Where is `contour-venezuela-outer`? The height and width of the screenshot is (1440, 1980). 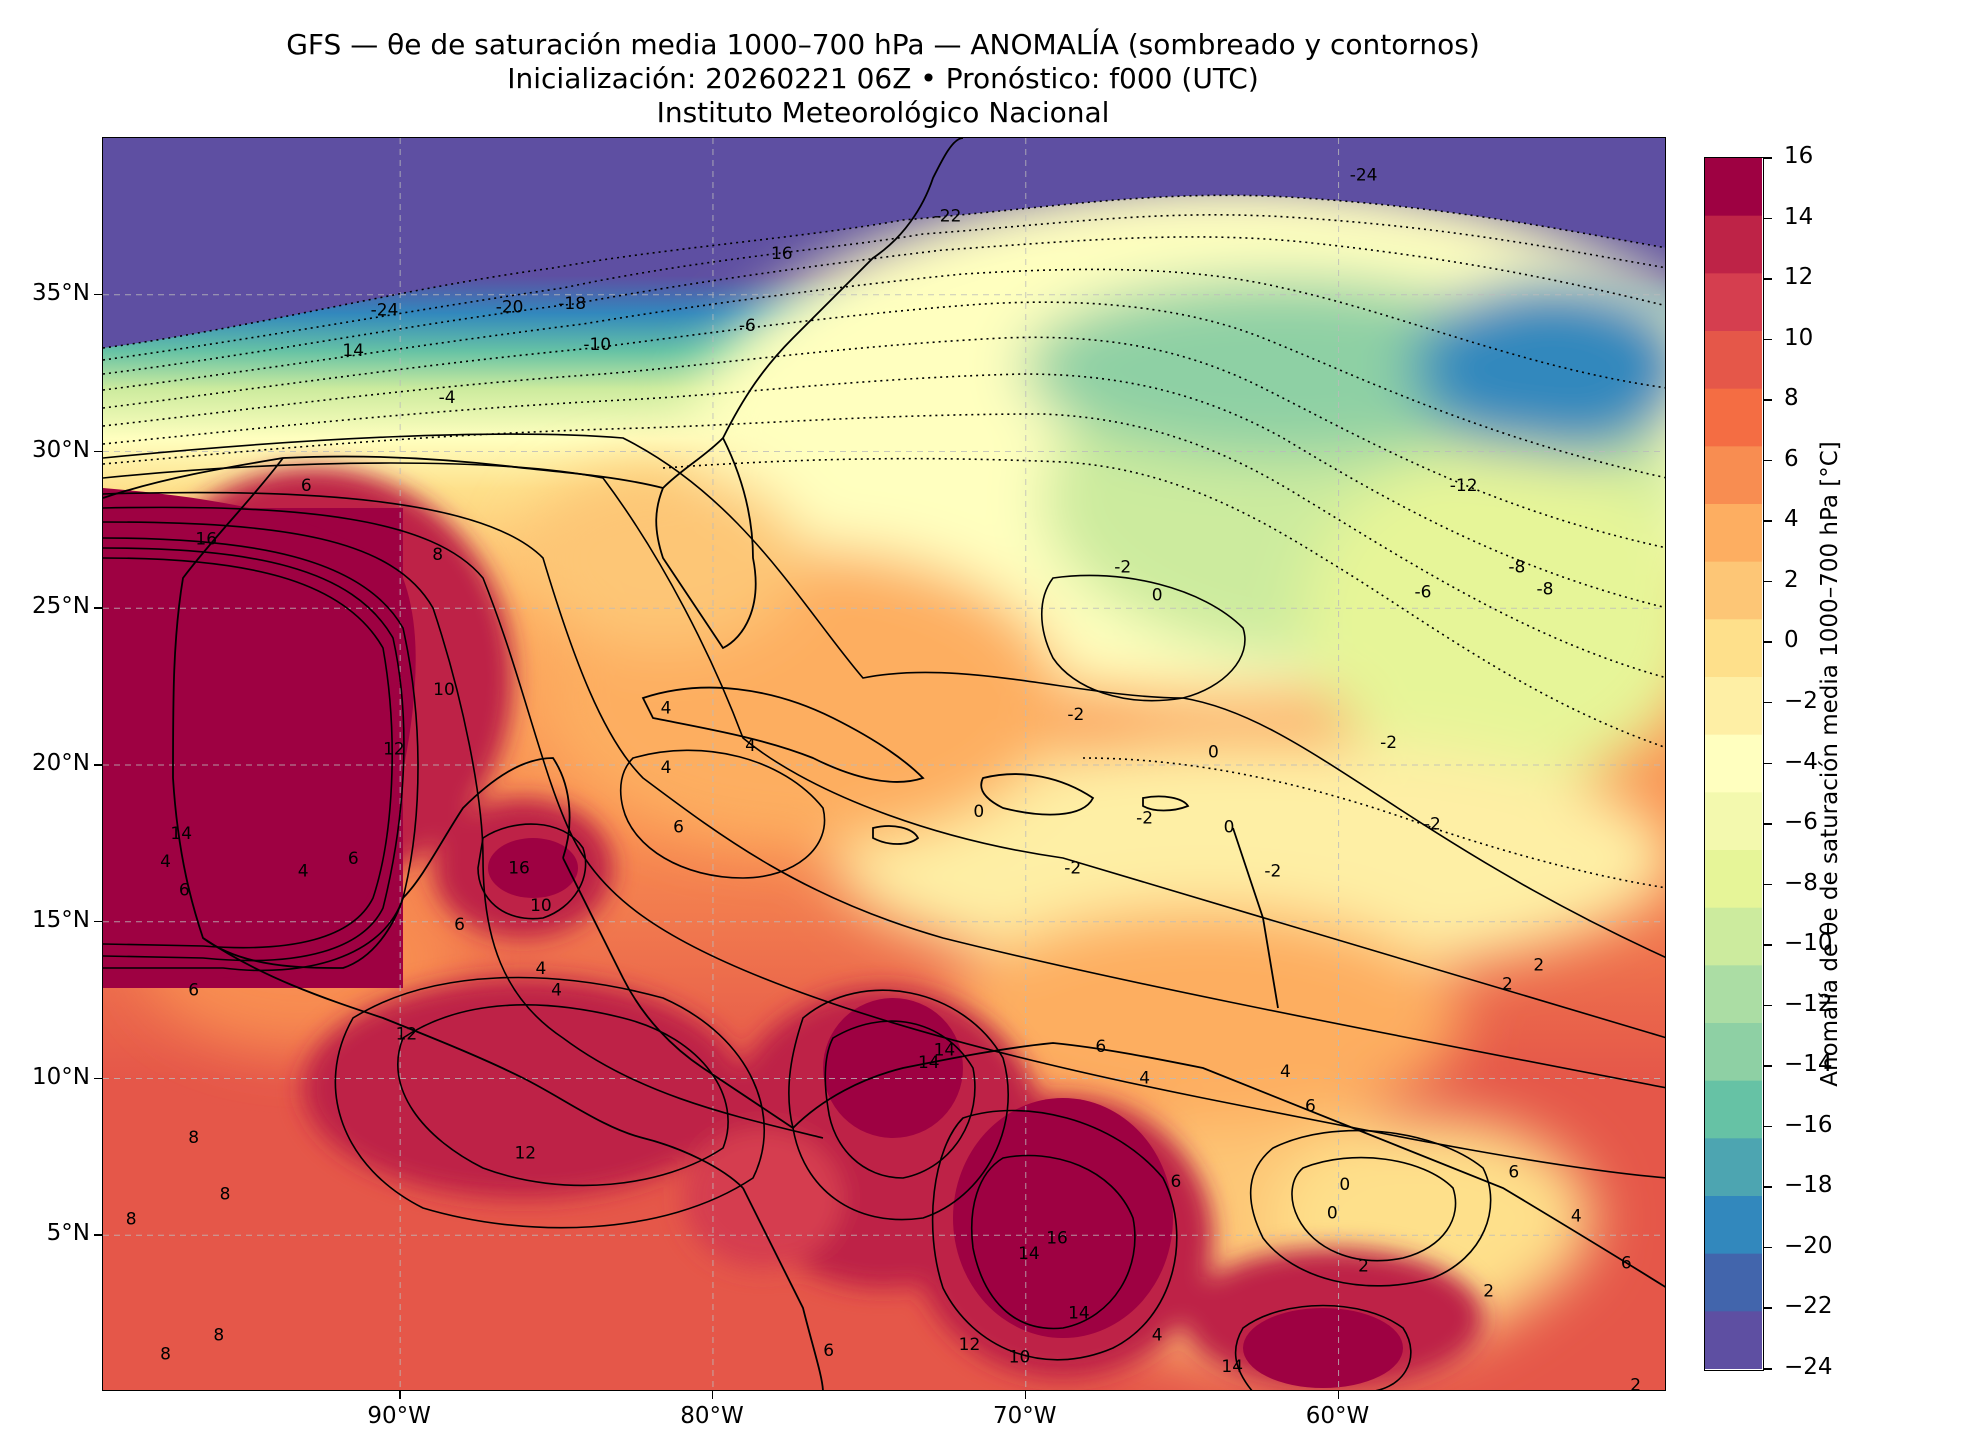
contour-venezuela-outer is located at coordinates (1054, 1235).